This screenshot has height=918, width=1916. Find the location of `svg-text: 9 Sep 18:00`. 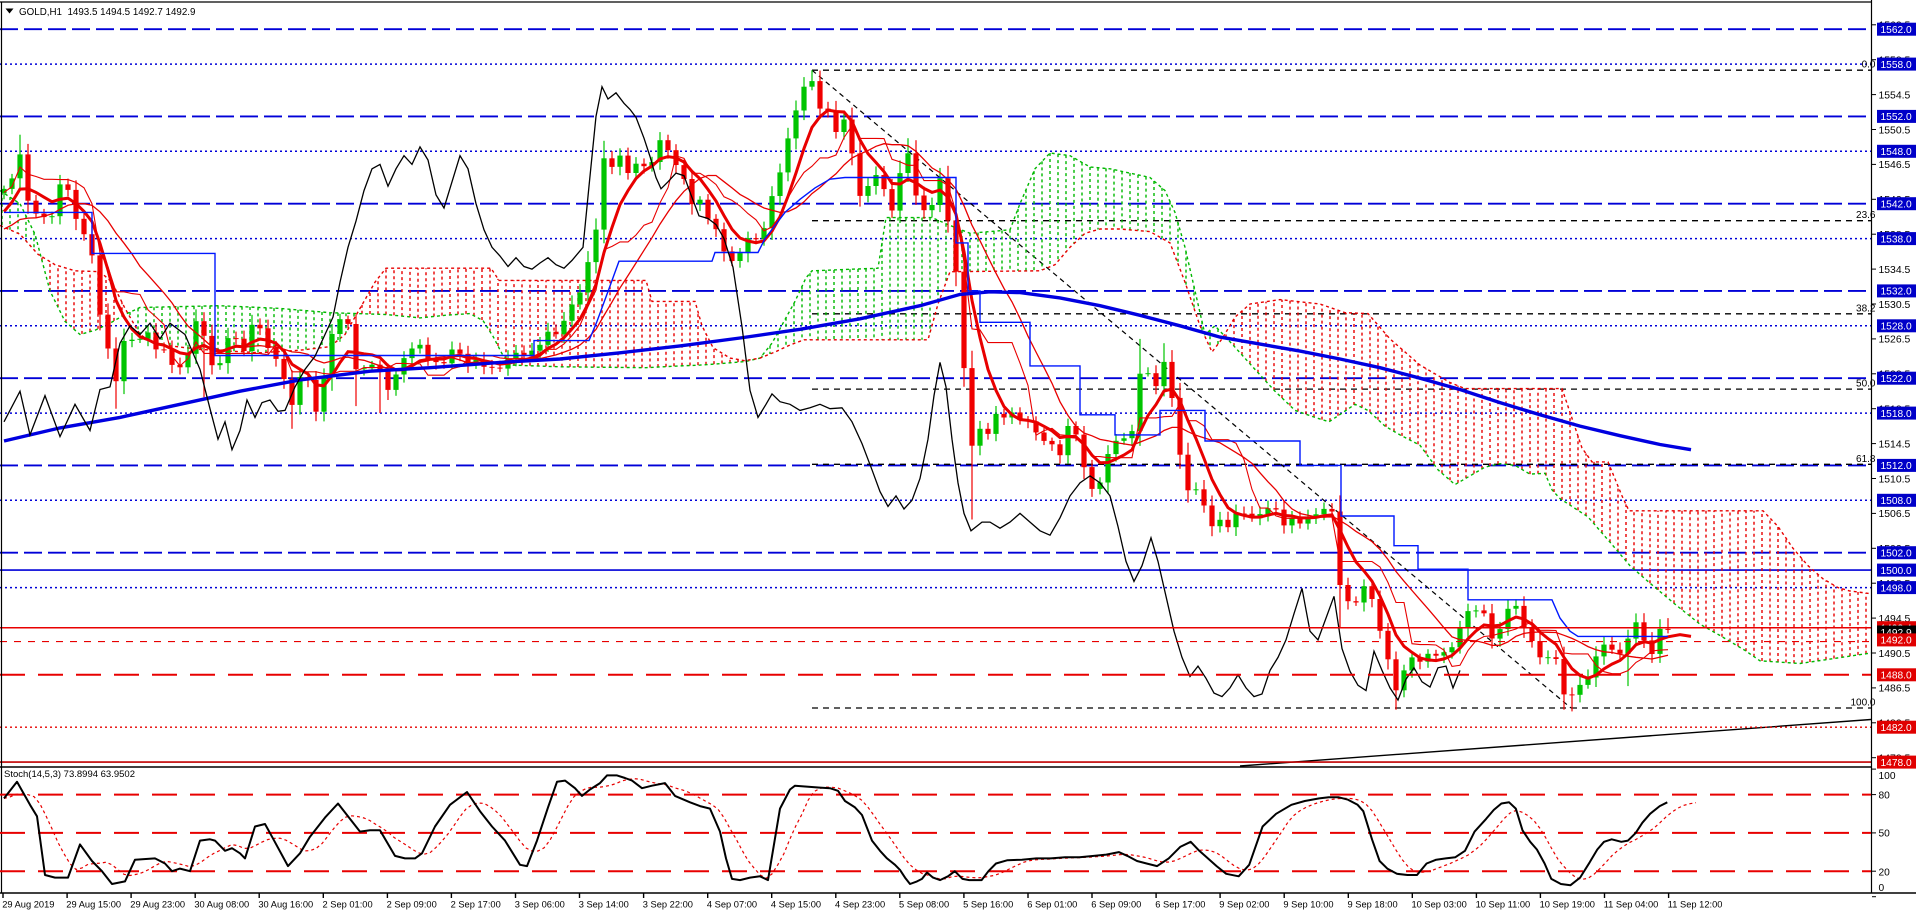

svg-text: 9 Sep 18:00 is located at coordinates (1373, 905).